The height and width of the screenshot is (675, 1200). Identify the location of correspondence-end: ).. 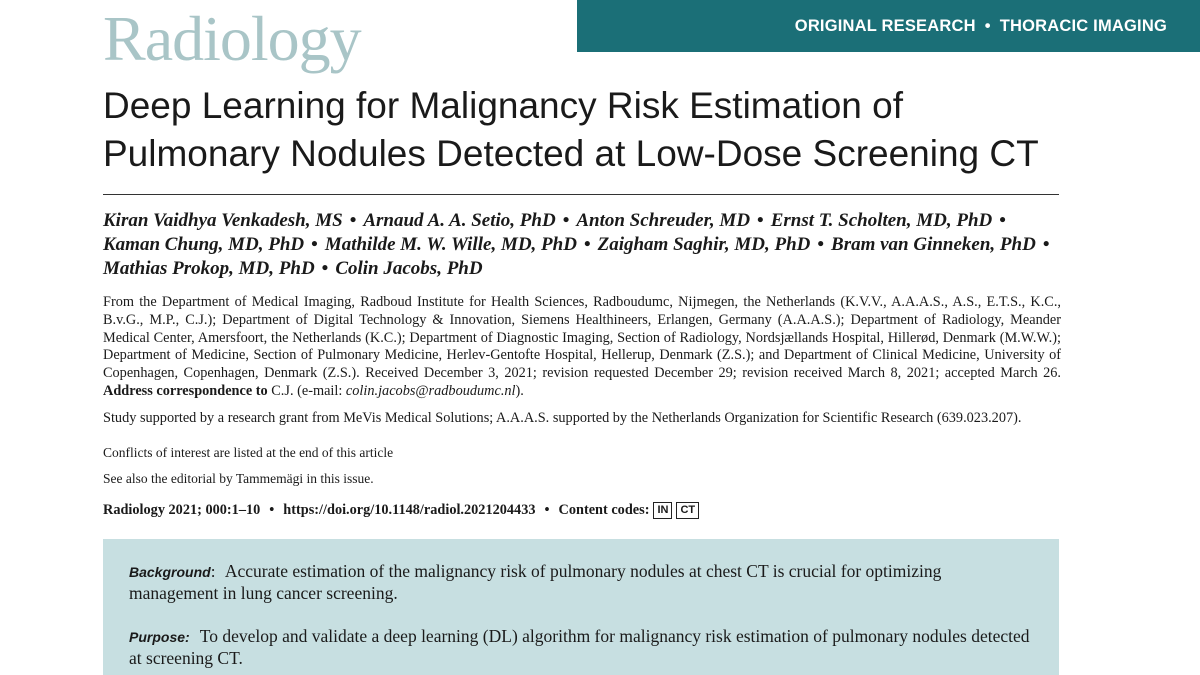
(519, 390).